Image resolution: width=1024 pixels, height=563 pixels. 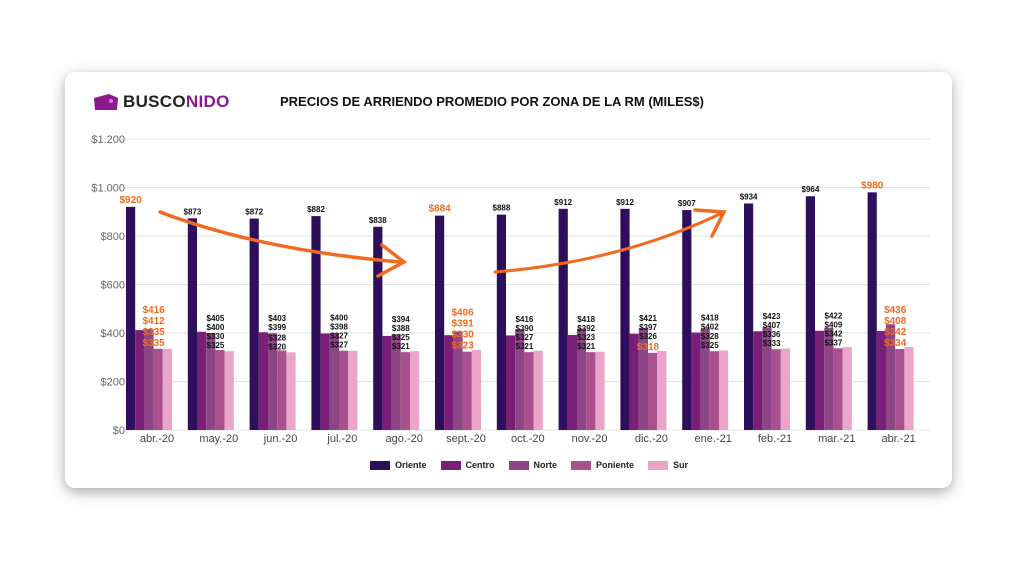 What do you see at coordinates (467, 465) in the screenshot?
I see `legend-item-centro: Centro` at bounding box center [467, 465].